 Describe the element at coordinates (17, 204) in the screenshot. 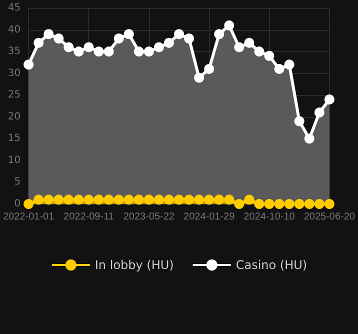

I see `y-tick-label: 0` at that location.